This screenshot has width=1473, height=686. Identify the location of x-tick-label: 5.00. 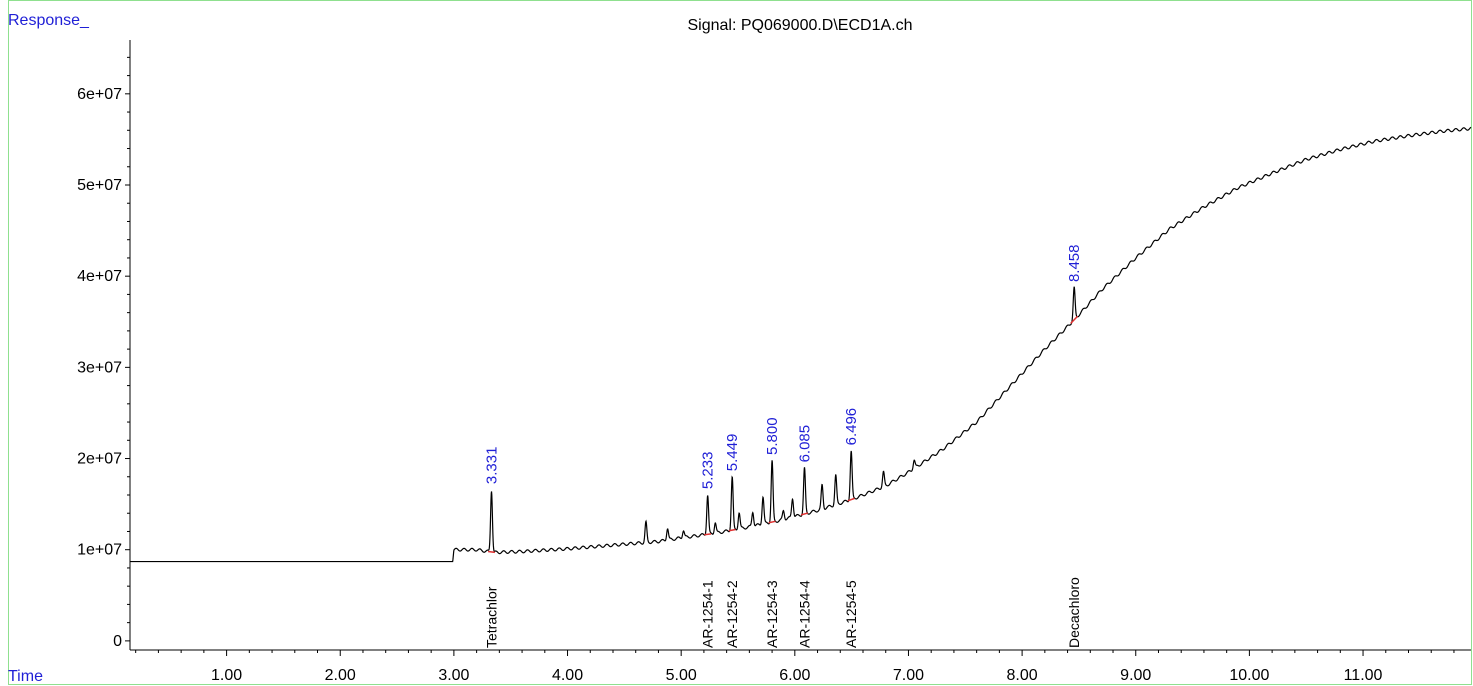
(681, 675).